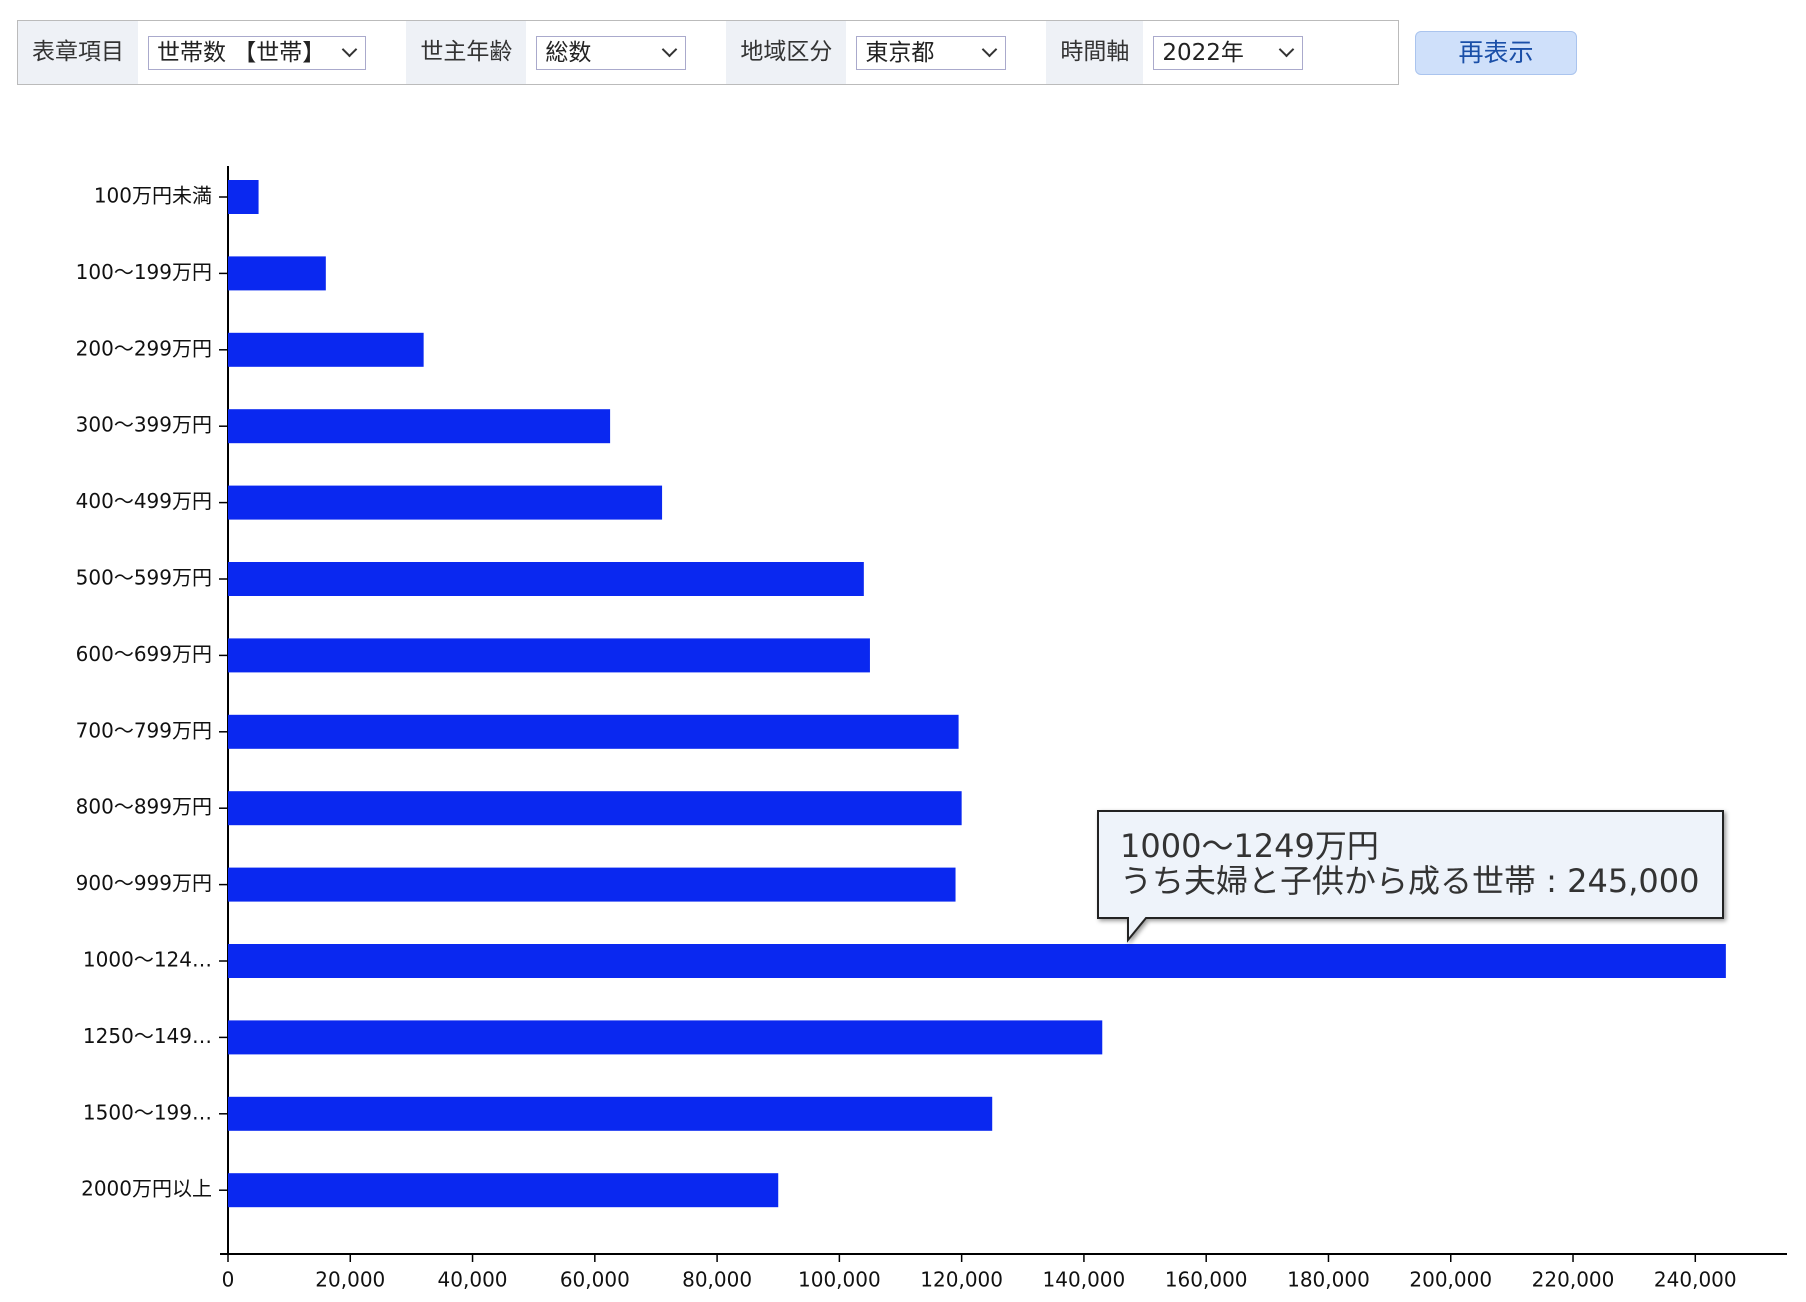  What do you see at coordinates (228, 1280) in the screenshot?
I see `x-tick-label: 0` at bounding box center [228, 1280].